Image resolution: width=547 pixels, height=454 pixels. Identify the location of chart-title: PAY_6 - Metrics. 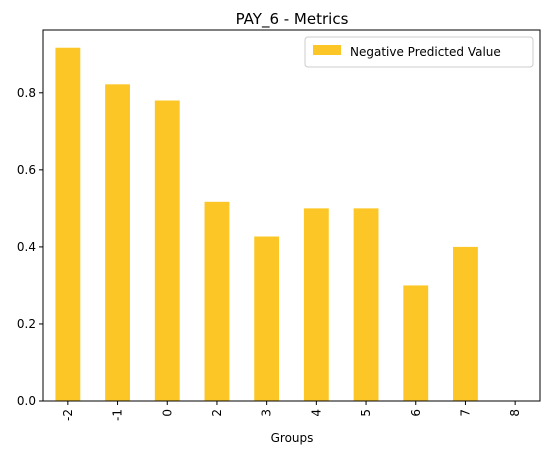
(292, 19).